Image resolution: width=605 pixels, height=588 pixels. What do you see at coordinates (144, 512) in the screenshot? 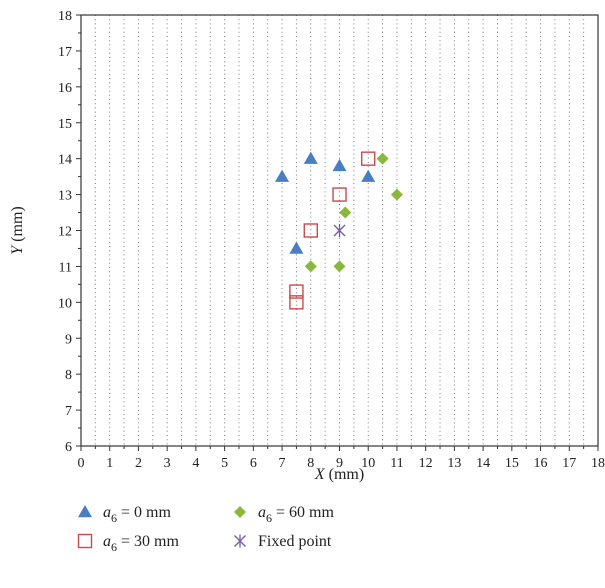
I see `legend-text: = 0 mm` at bounding box center [144, 512].